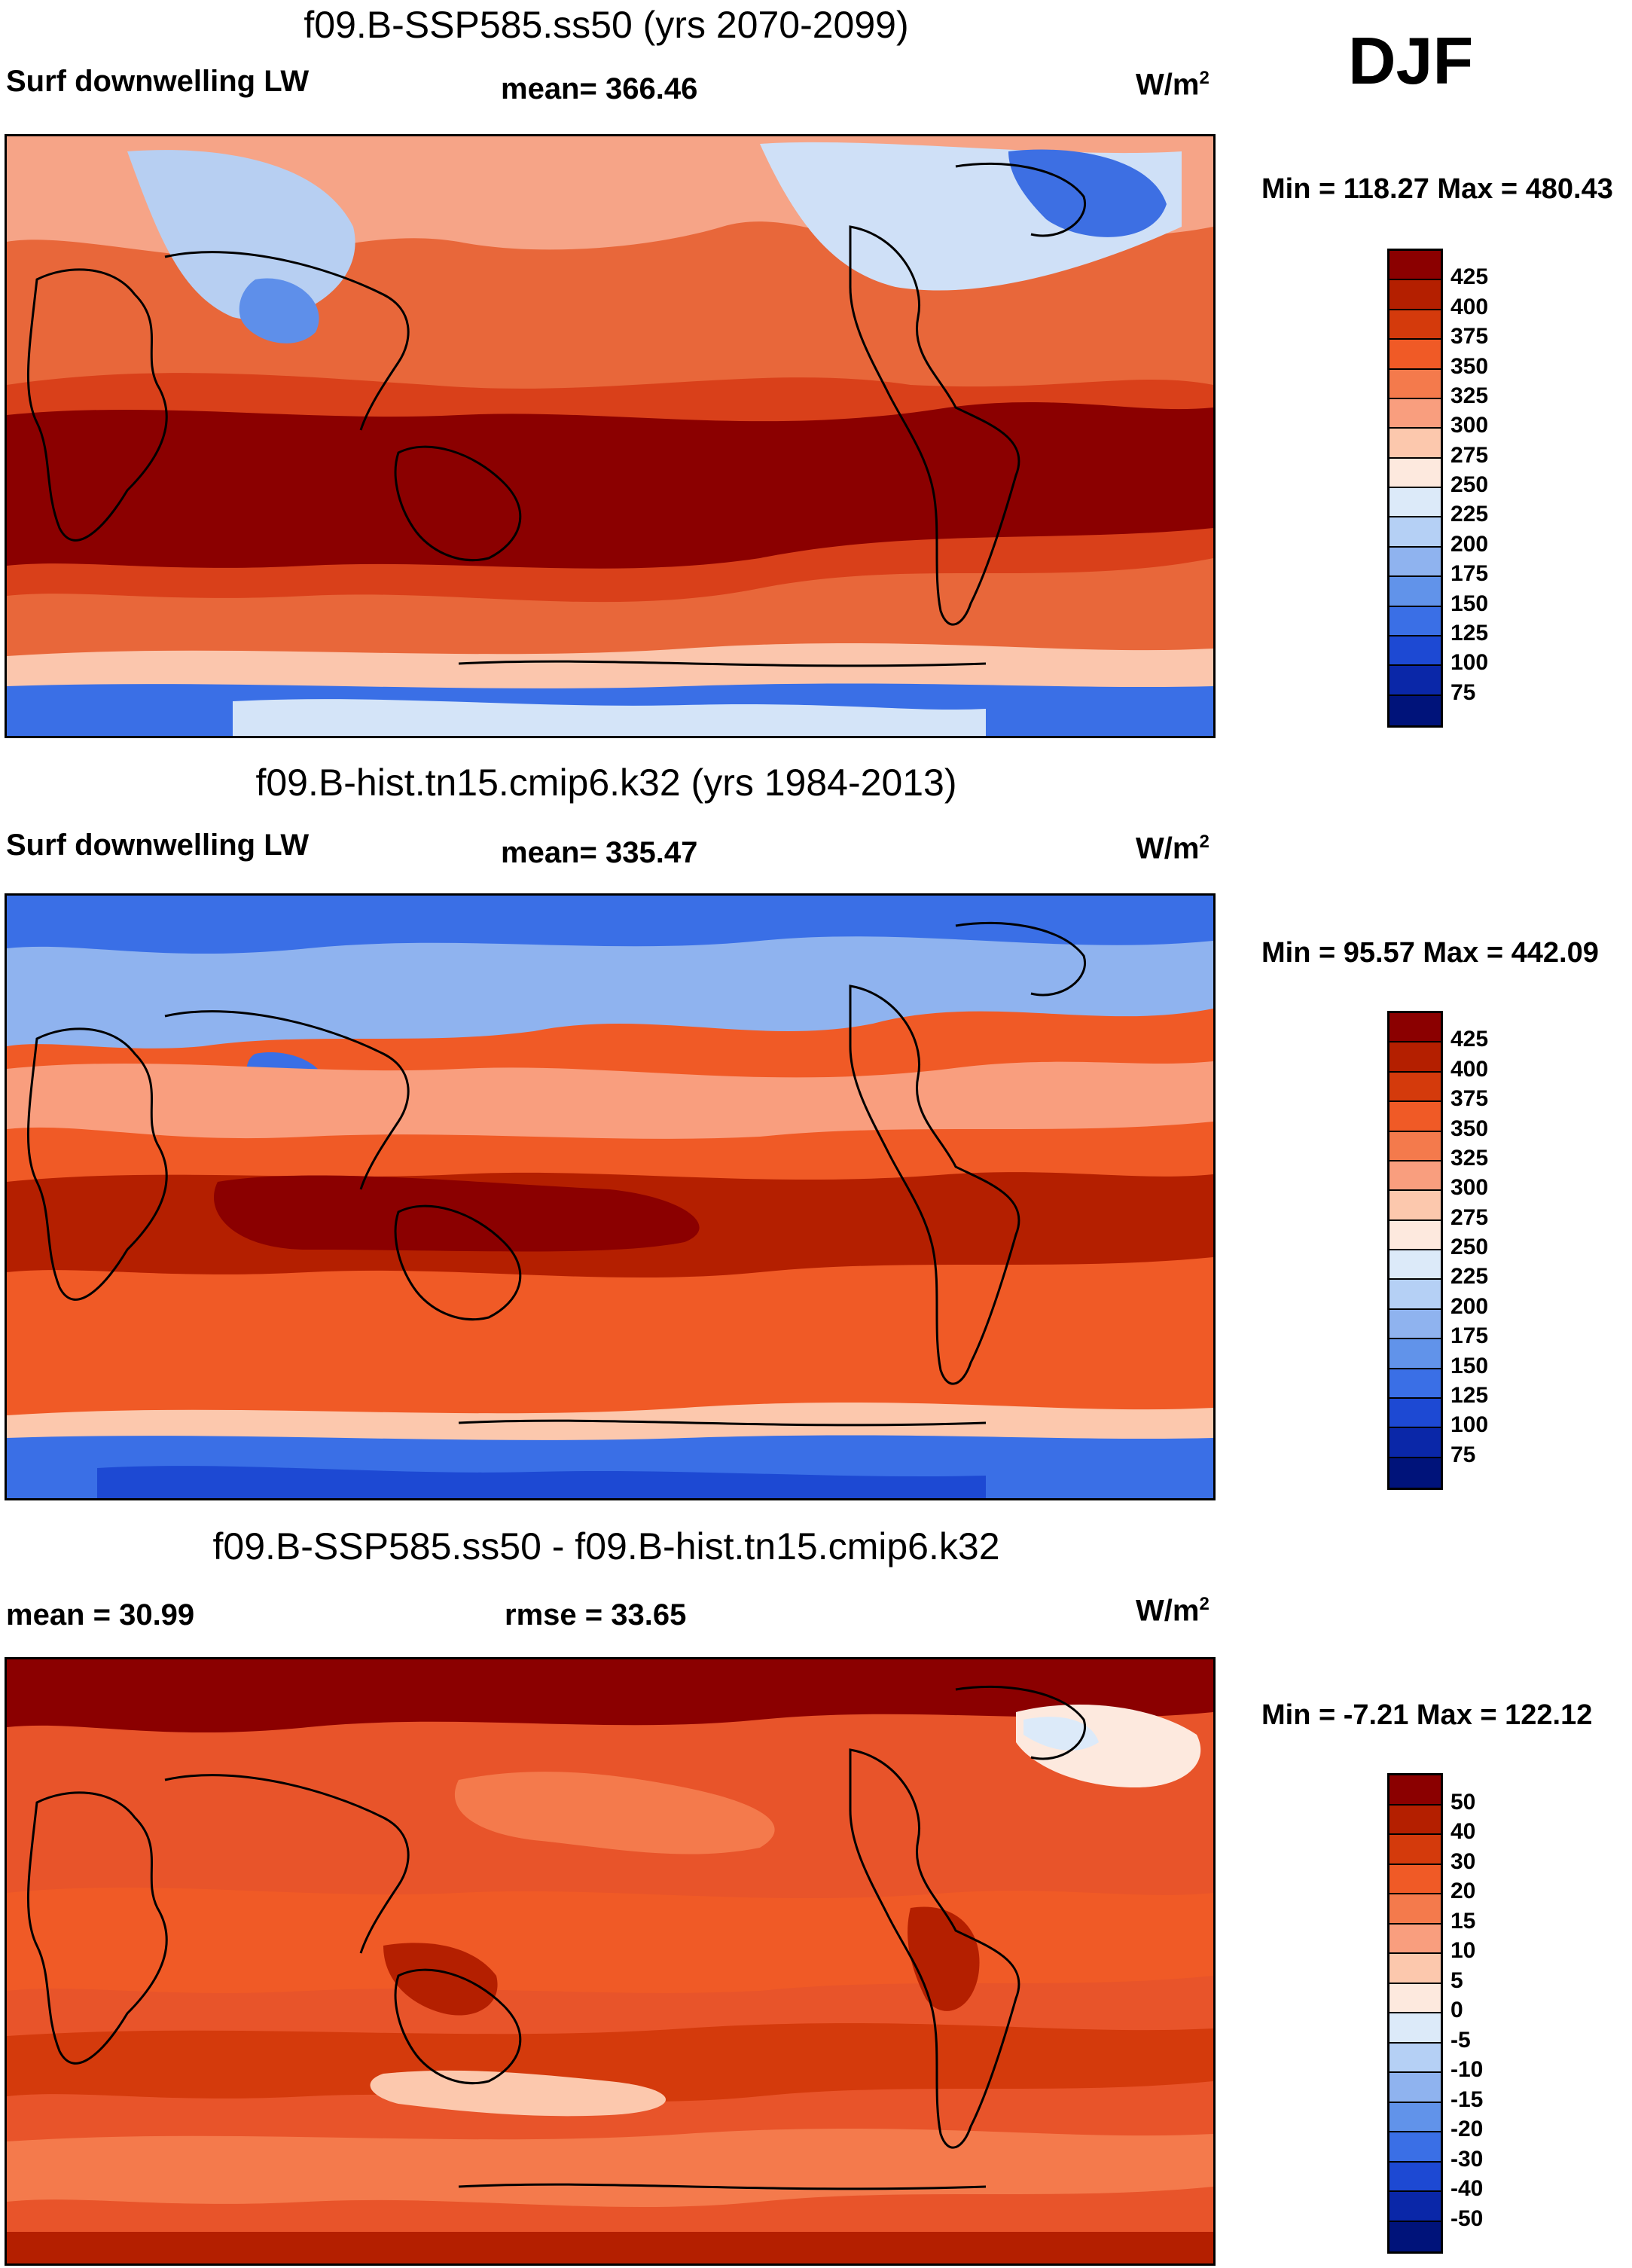  Describe the element at coordinates (1467, 2218) in the screenshot. I see `colorbar-tick-label: -50` at that location.